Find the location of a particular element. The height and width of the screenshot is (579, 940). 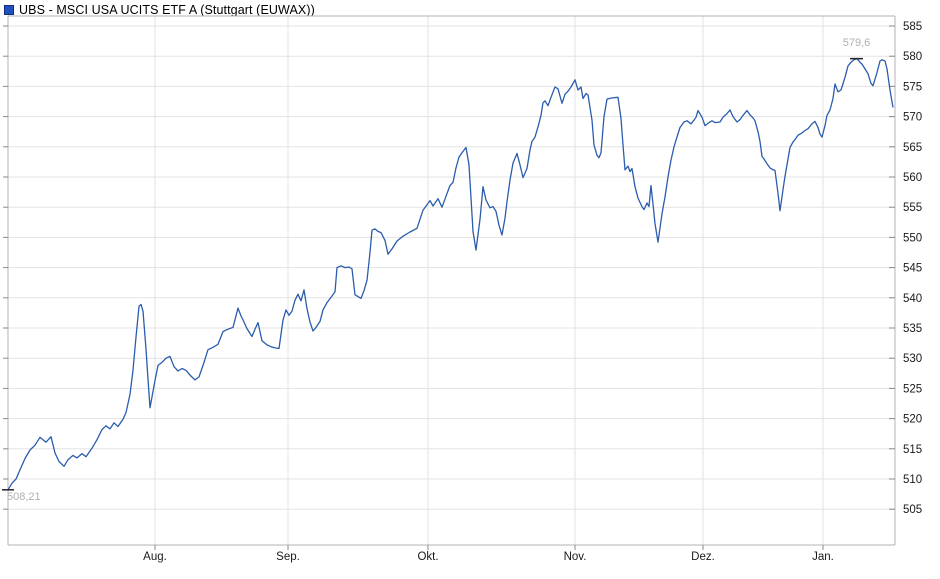

x-axis-label: Okt. is located at coordinates (427, 557).